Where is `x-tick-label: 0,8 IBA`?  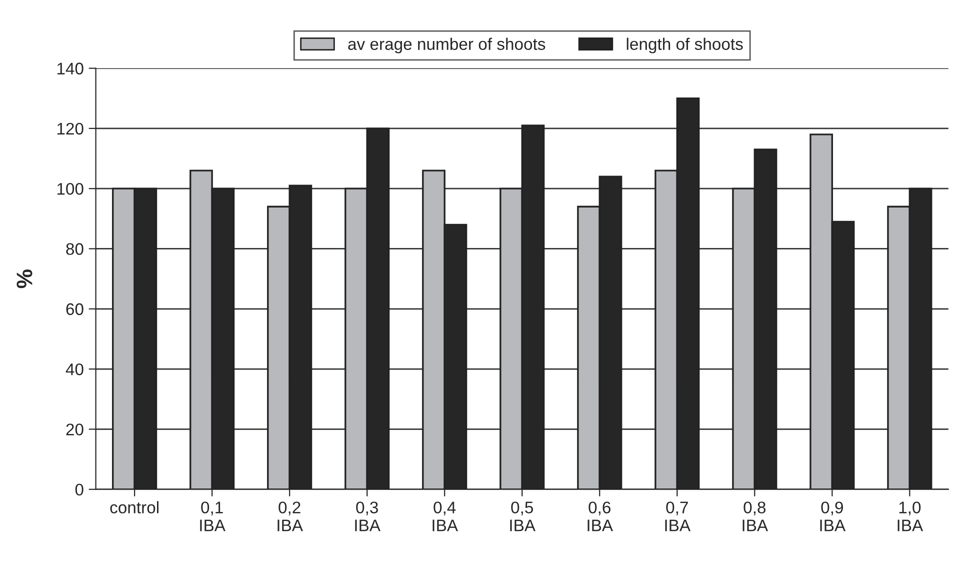 x-tick-label: 0,8 IBA is located at coordinates (755, 517).